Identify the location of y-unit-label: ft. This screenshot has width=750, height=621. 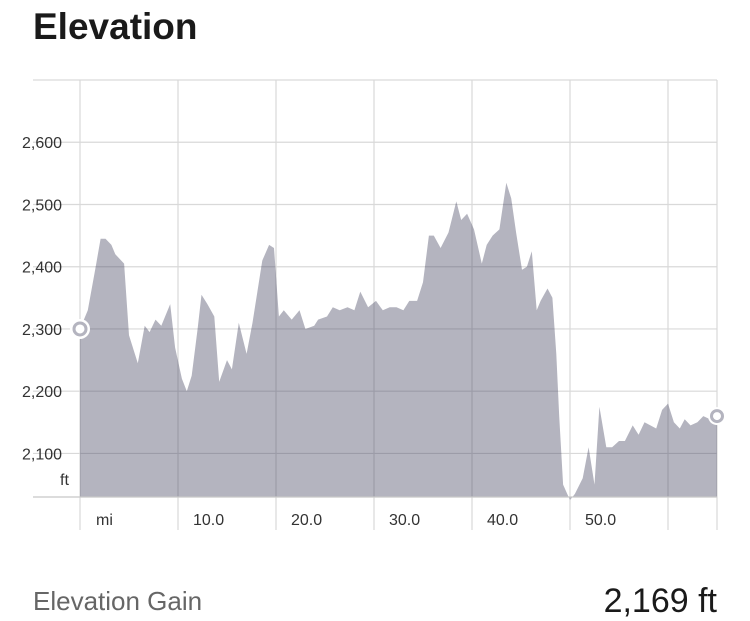
(64, 480).